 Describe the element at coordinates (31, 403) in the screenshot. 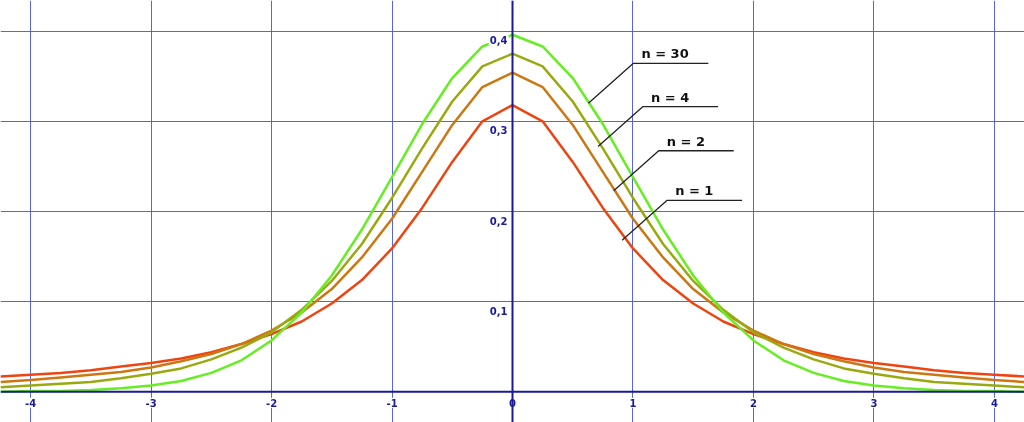

I see `x-tick-label: -4` at that location.